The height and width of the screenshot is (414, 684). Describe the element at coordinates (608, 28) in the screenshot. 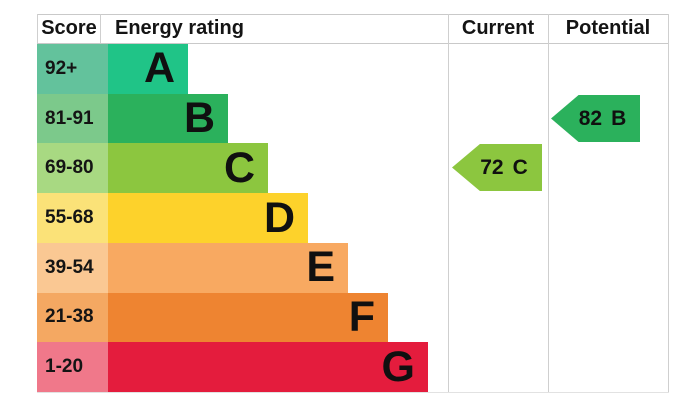

I see `potential-column-header: Potential` at that location.